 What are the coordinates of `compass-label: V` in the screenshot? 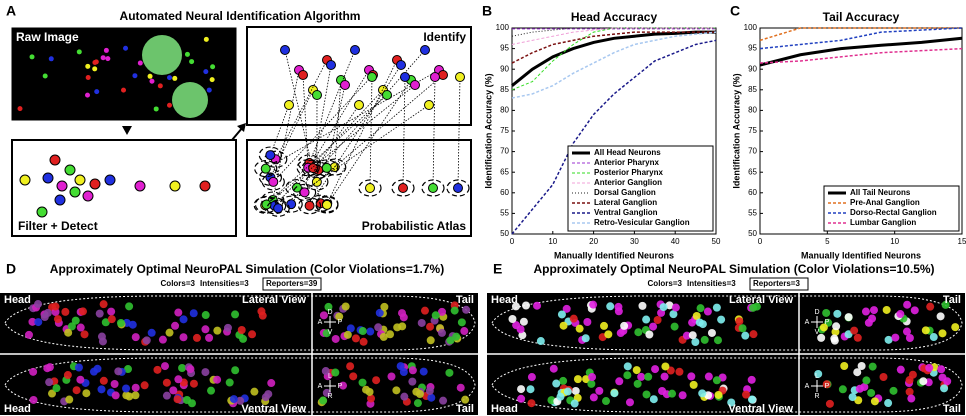 It's located at (330, 332).